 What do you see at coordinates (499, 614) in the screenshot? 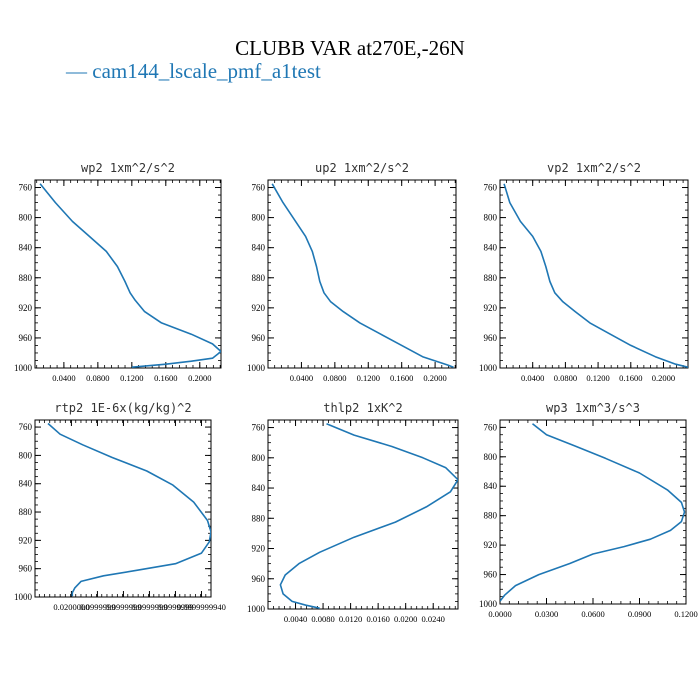
I see `x-tick-label: 0.0000` at bounding box center [499, 614].